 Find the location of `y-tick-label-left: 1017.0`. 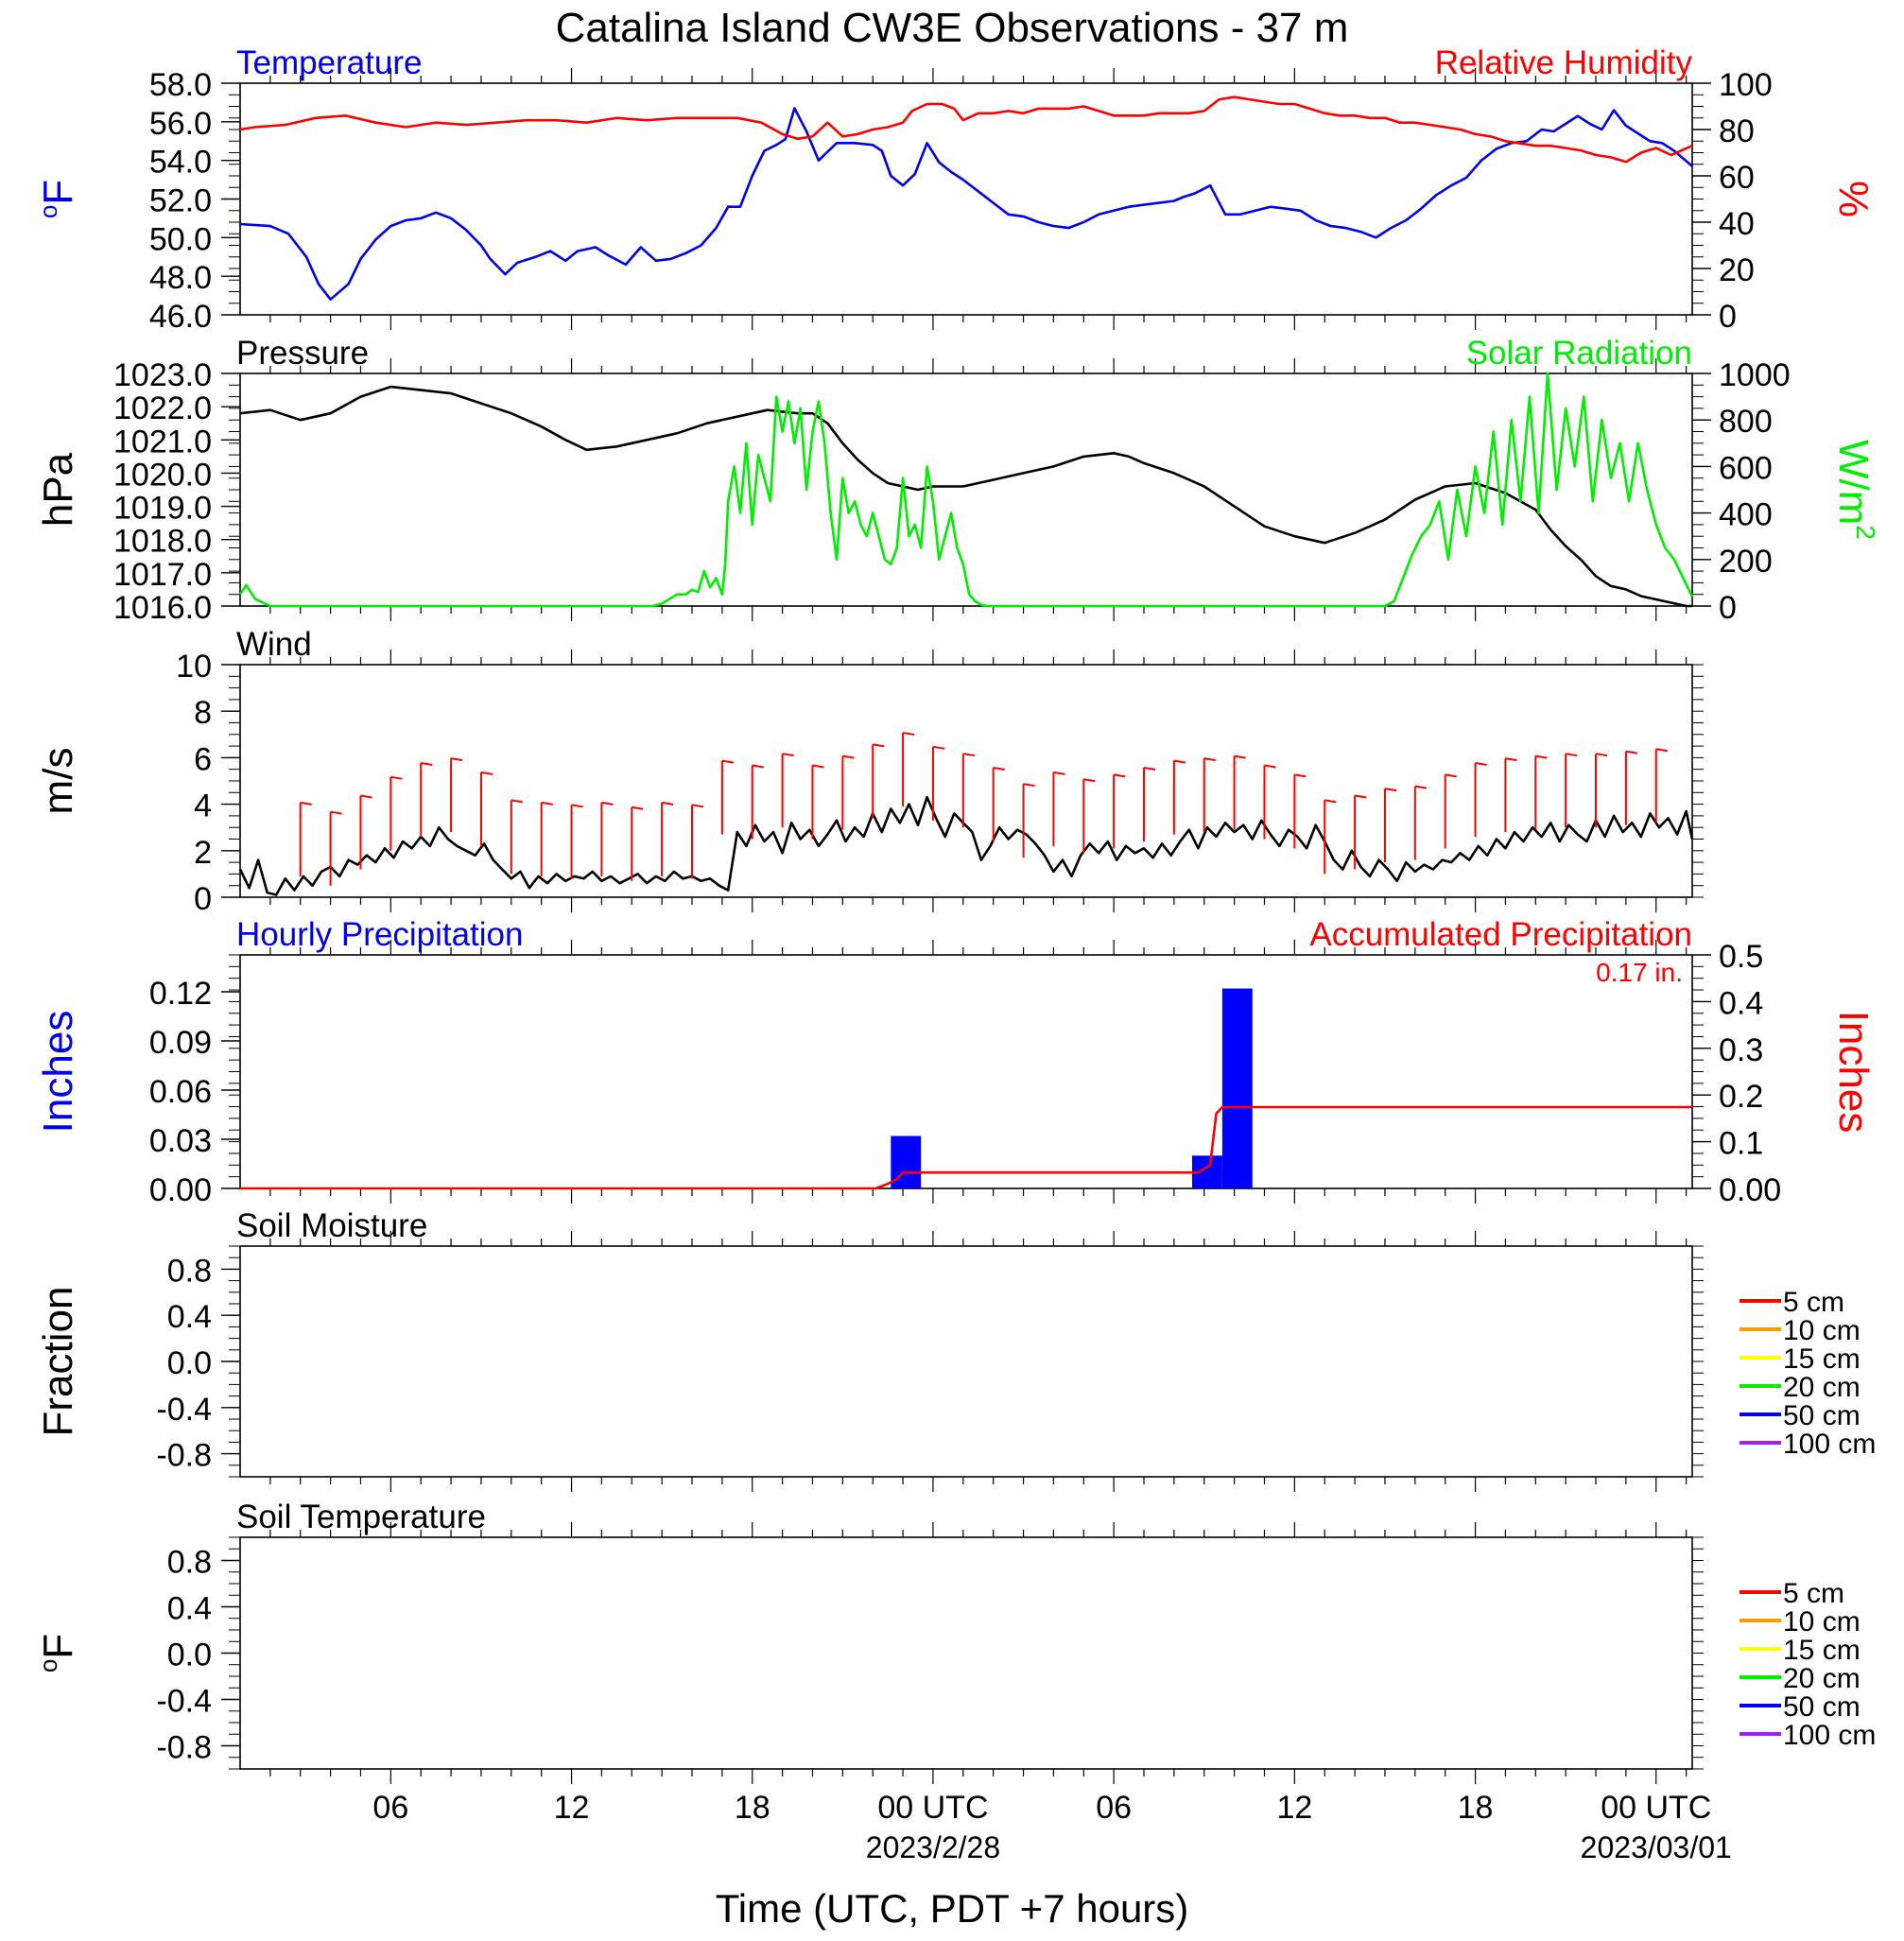

y-tick-label-left: 1017.0 is located at coordinates (162, 575).